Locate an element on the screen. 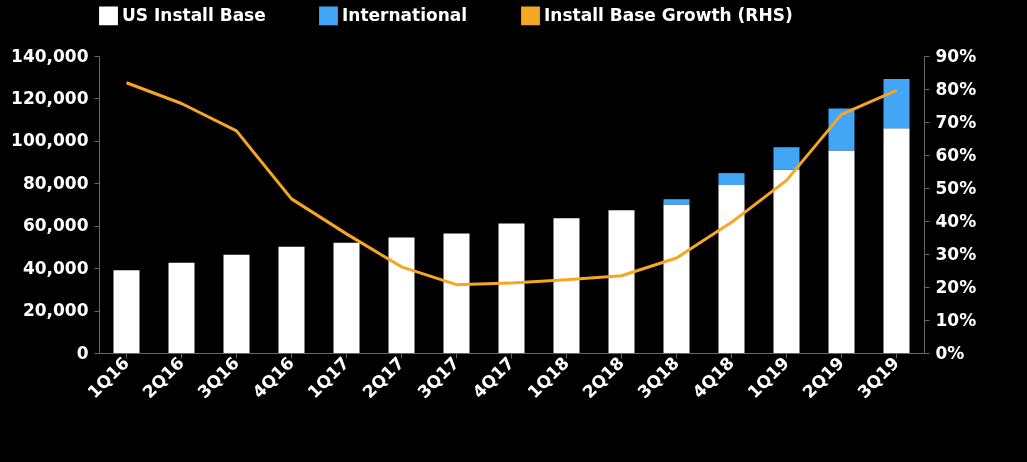  y2-tick-label: 50% is located at coordinates (956, 187).